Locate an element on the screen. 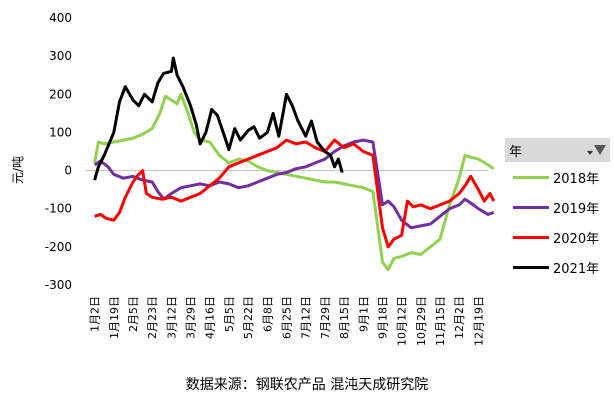 The height and width of the screenshot is (397, 614). legend-item: 2020年 is located at coordinates (557, 237).